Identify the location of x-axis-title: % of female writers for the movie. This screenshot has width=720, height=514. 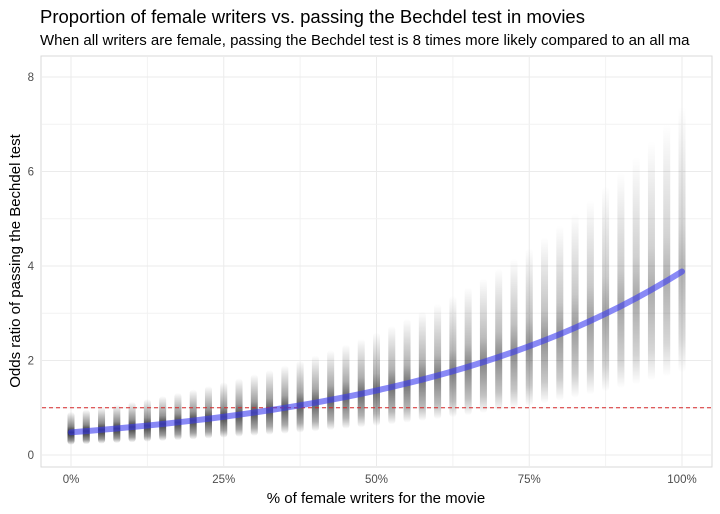
(376, 498).